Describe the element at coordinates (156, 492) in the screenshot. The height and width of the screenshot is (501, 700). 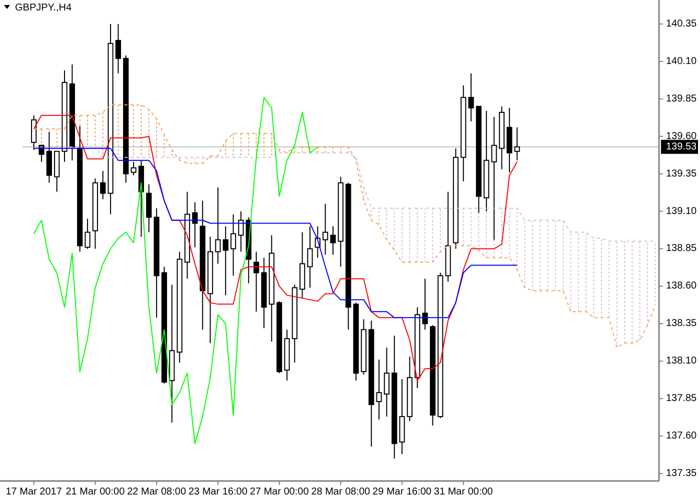
I see `x-tick-label: 22 Mar 08:00` at that location.